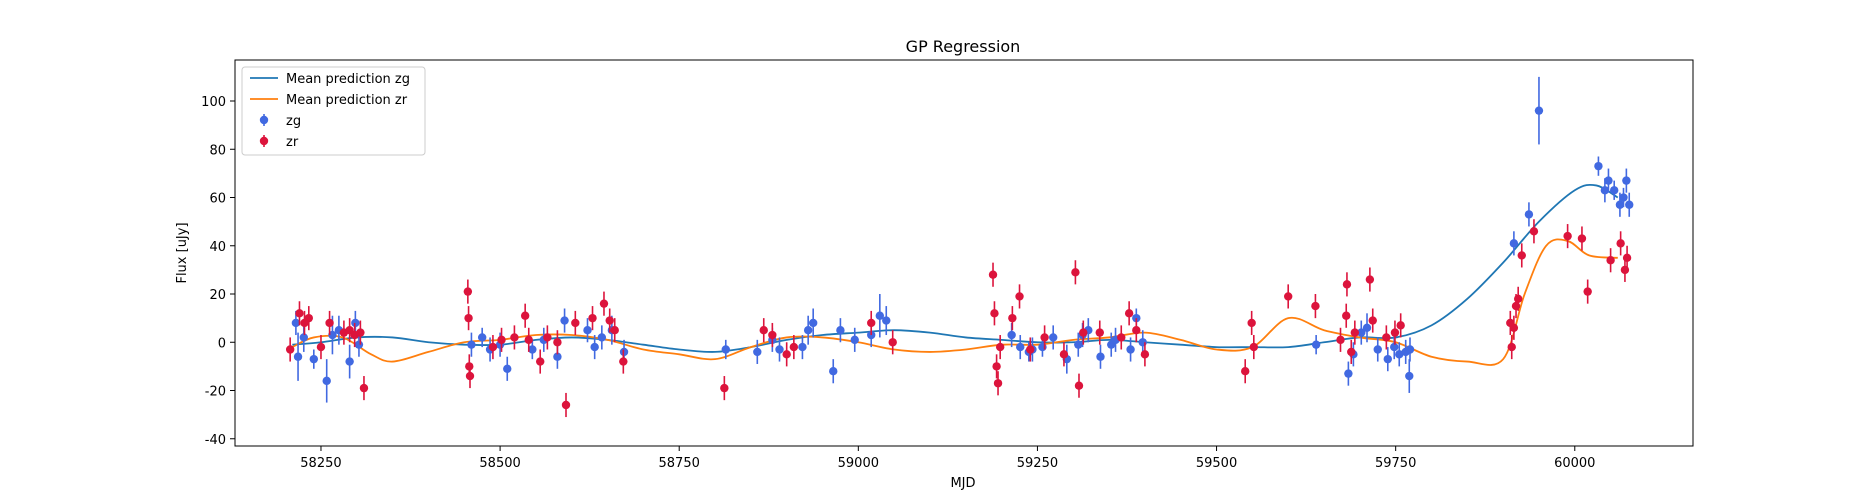  I want to click on y-tick-label: -20, so click(215, 392).